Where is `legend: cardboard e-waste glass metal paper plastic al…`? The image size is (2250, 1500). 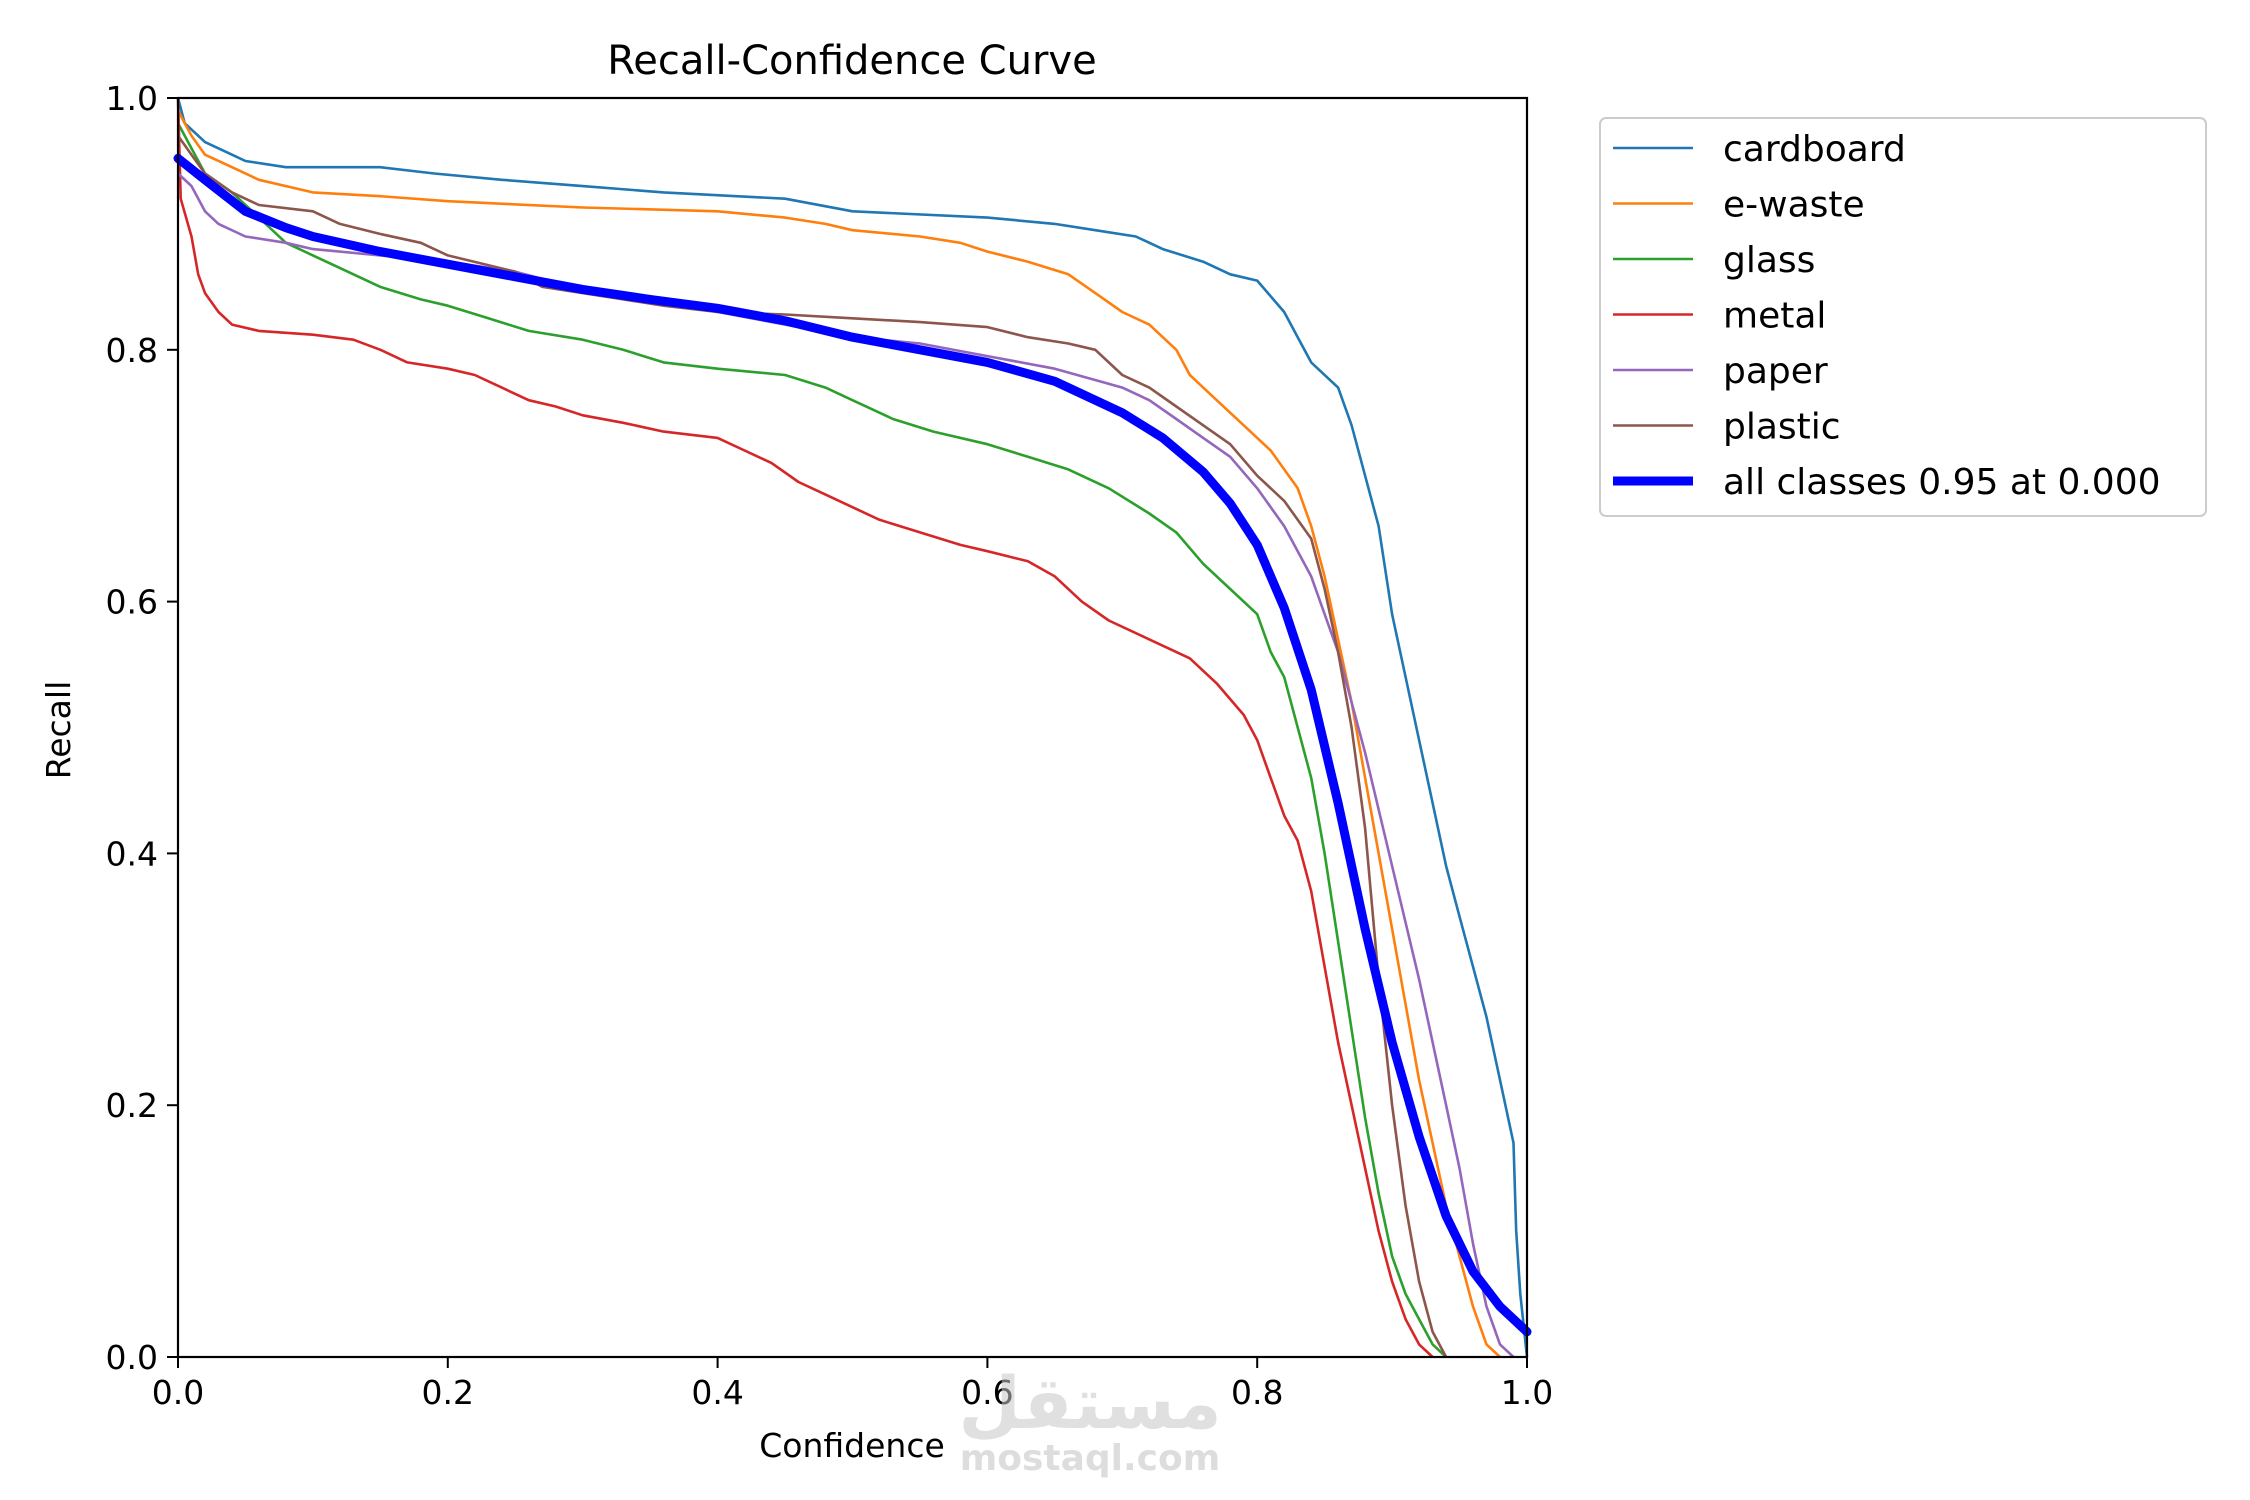
legend: cardboard e-waste glass metal paper plastic al… is located at coordinates (1903, 317).